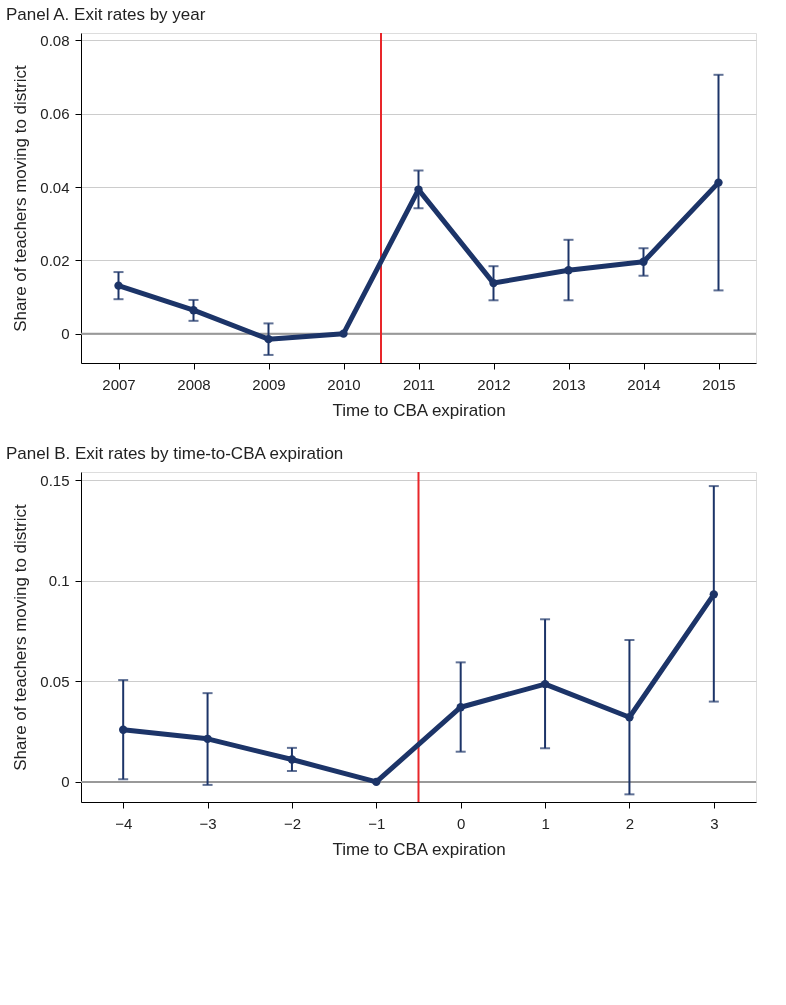  I want to click on x-tick-label: −1, so click(377, 823).